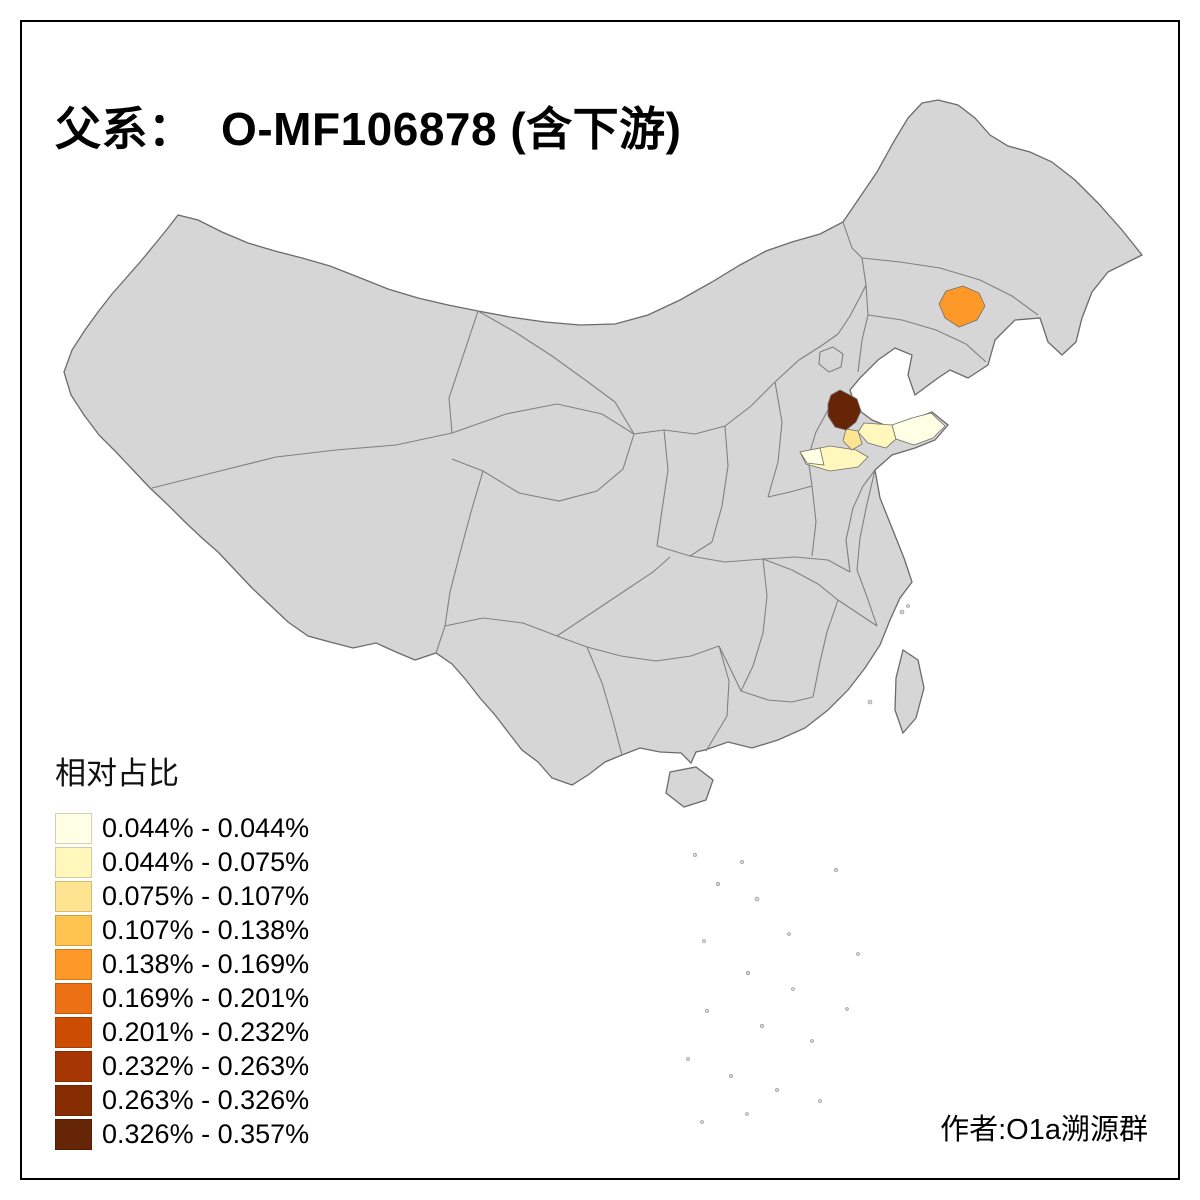 Image resolution: width=1200 pixels, height=1200 pixels. Describe the element at coordinates (1044, 1130) in the screenshot. I see `author-credit: 作者:O1a溯源群` at that location.